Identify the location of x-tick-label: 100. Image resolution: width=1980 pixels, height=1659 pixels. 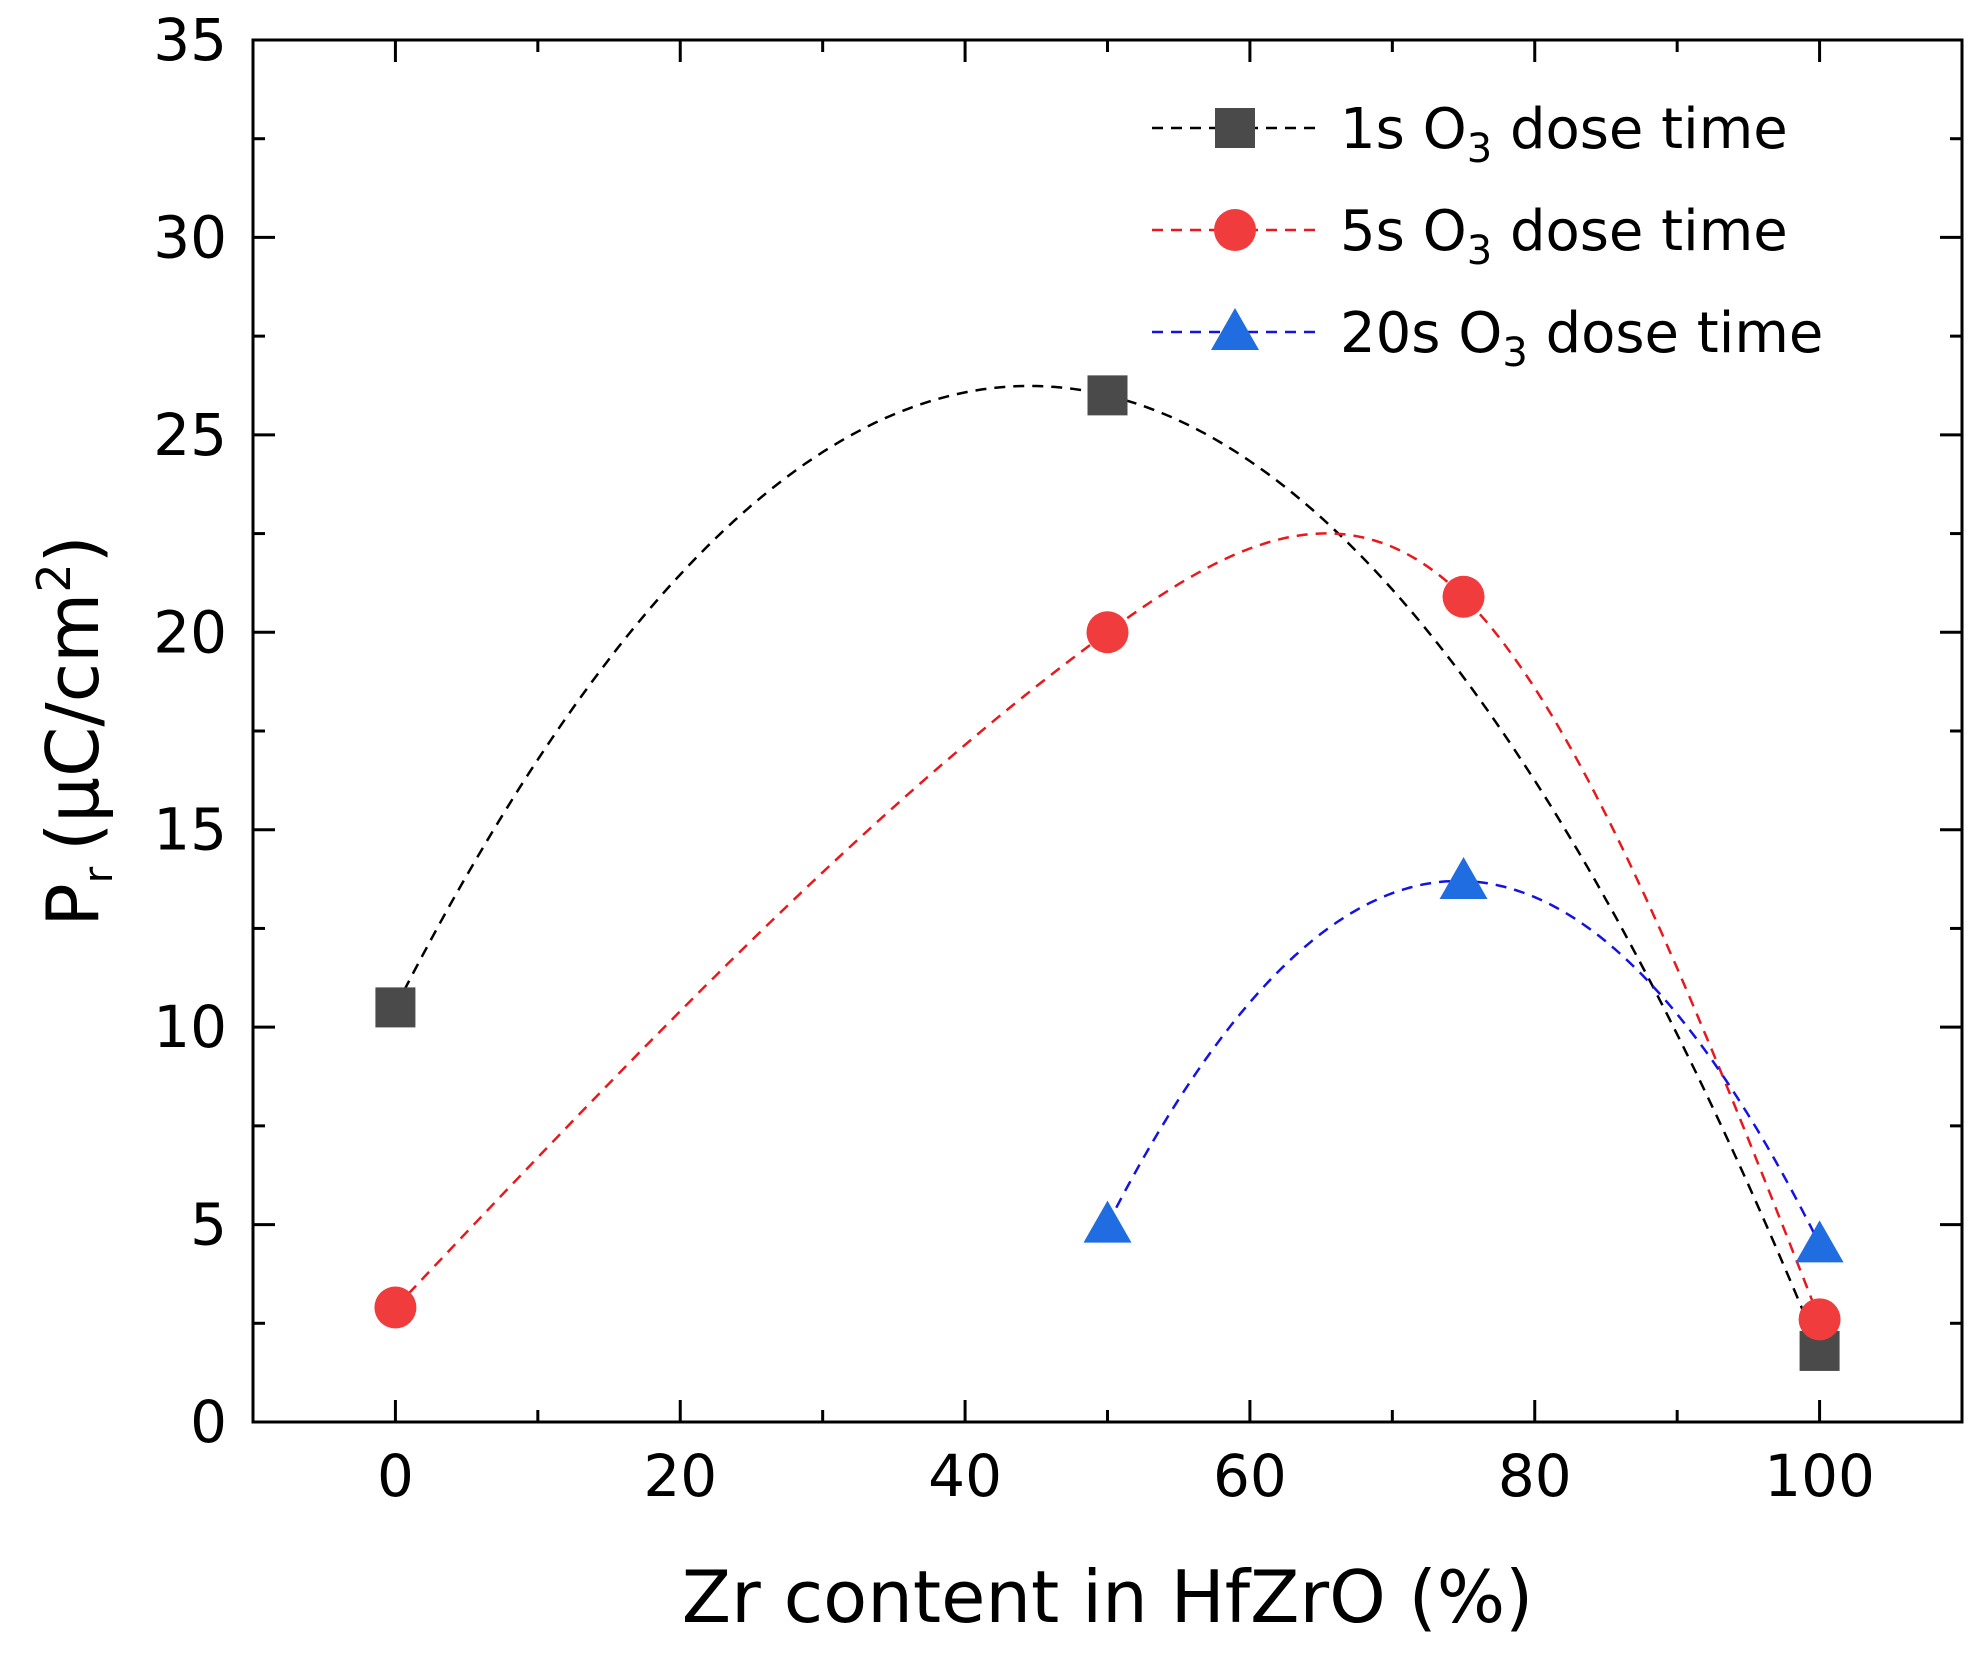
(1819, 1476).